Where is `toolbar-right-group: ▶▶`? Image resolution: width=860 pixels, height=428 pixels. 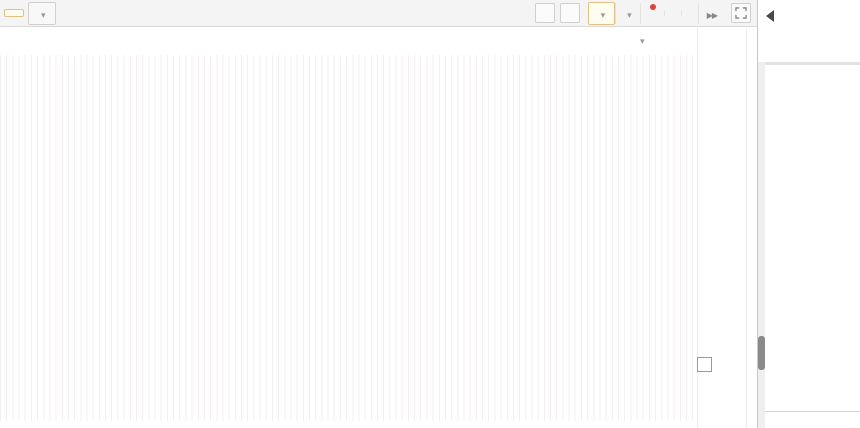 toolbar-right-group: ▶▶ is located at coordinates (643, 13).